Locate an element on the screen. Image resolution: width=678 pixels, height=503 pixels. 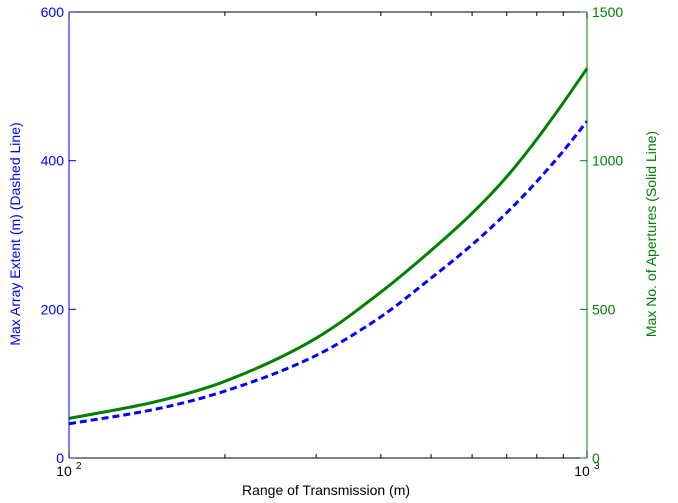
x-tick-label-exponent: 3 is located at coordinates (597, 466).